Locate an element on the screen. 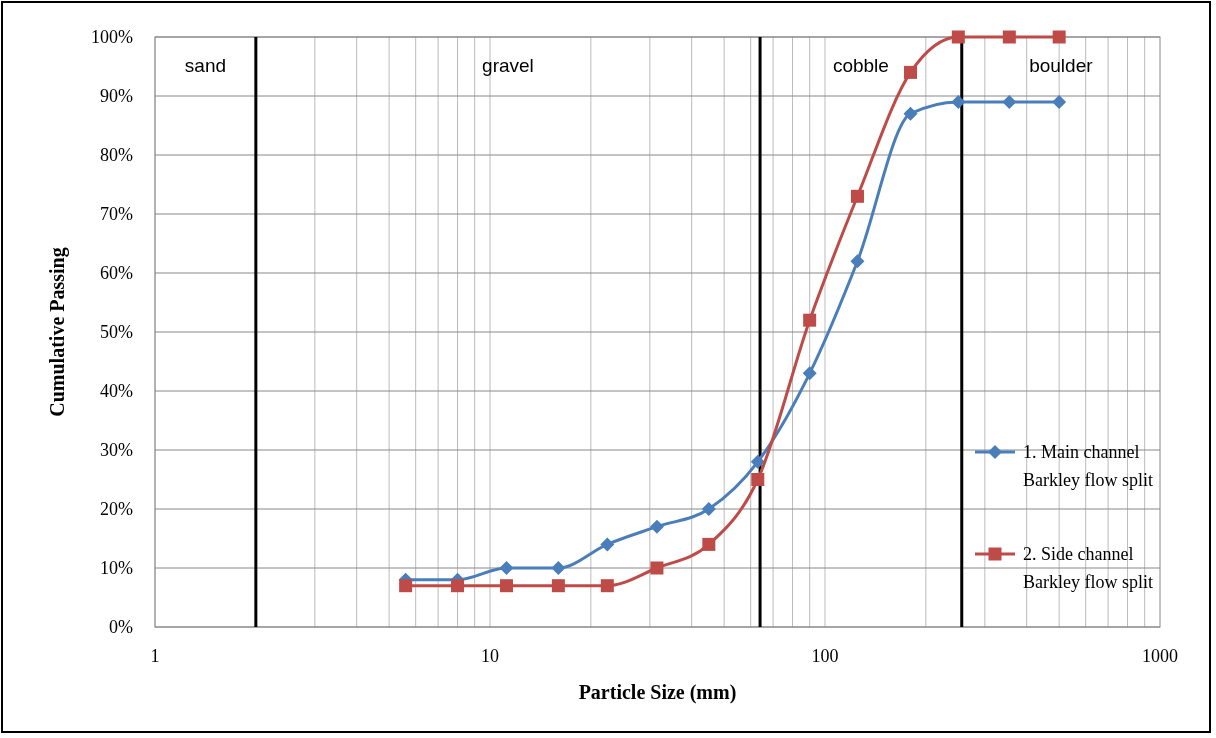  y-tick-label: 60% is located at coordinates (116, 273).